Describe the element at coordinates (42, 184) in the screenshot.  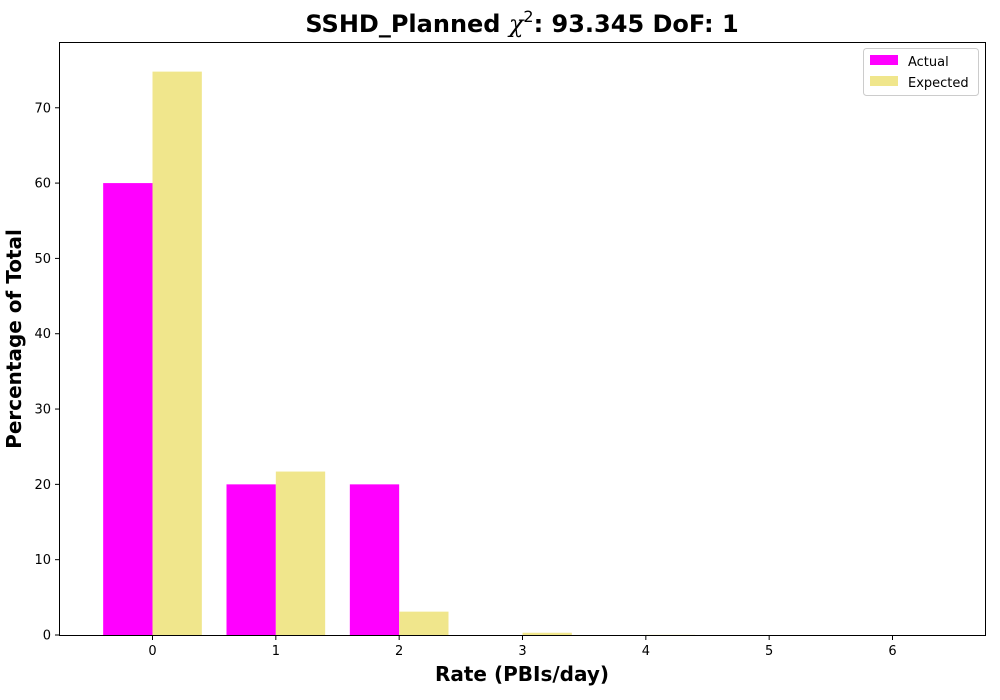
I see `y-tick-label: 60` at that location.